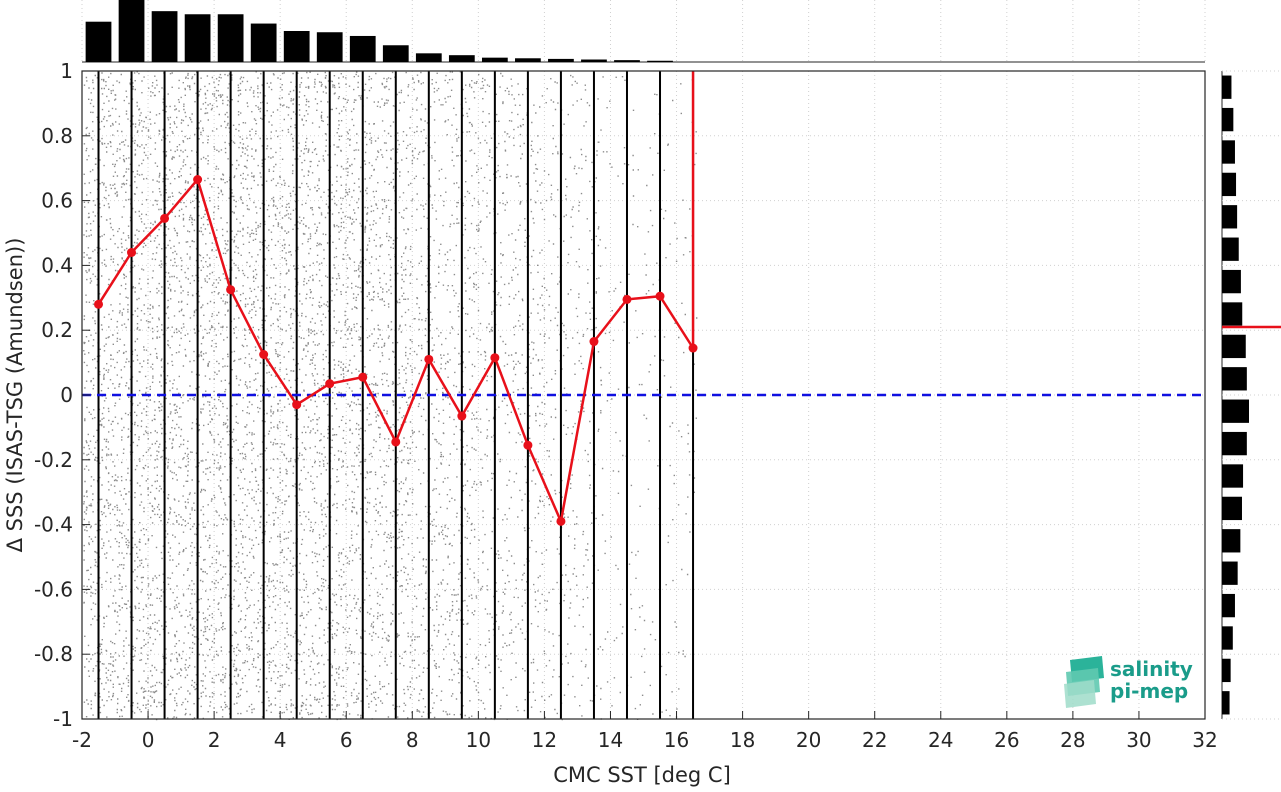 The image size is (1281, 792). What do you see at coordinates (544, 740) in the screenshot?
I see `x-tick-label: 12` at bounding box center [544, 740].